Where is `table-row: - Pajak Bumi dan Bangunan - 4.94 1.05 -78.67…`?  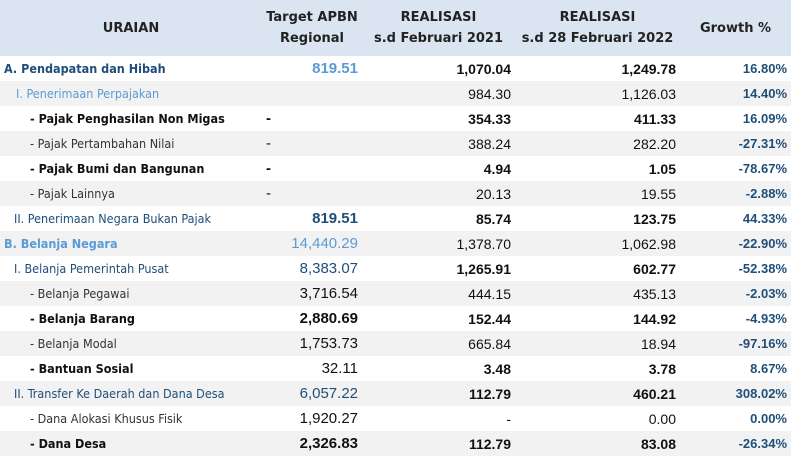 table-row: - Pajak Bumi dan Bangunan - 4.94 1.05 -78.67… is located at coordinates (395, 168).